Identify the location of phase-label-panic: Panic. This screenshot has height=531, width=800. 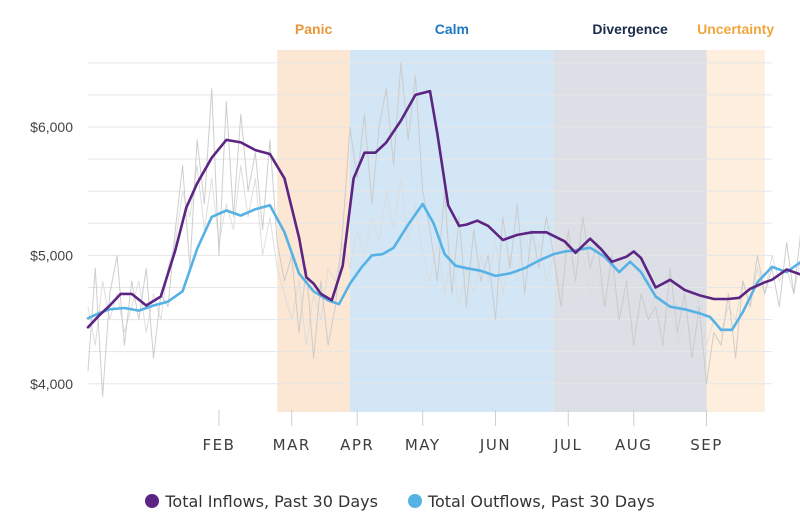
(314, 29).